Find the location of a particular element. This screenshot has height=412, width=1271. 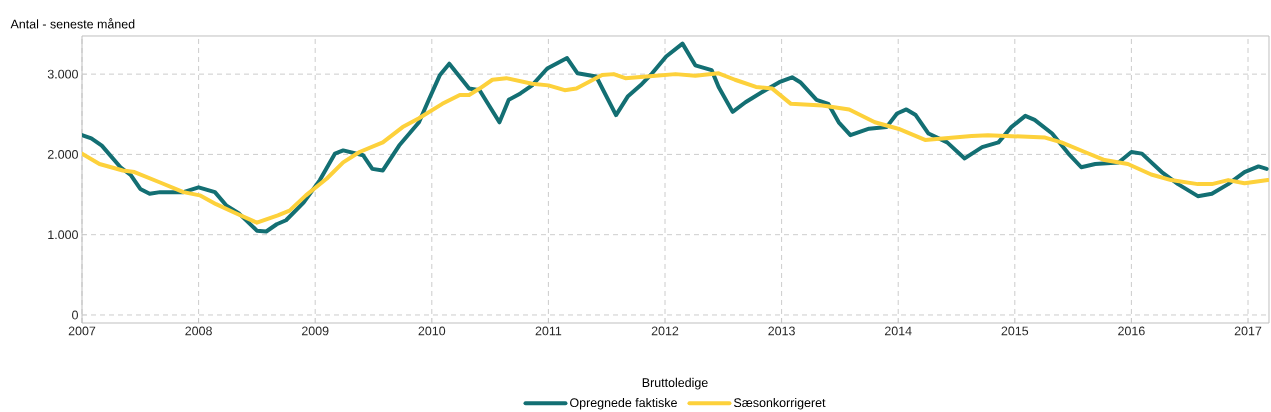

y-axis-title: Antal - seneste måned is located at coordinates (72, 23).